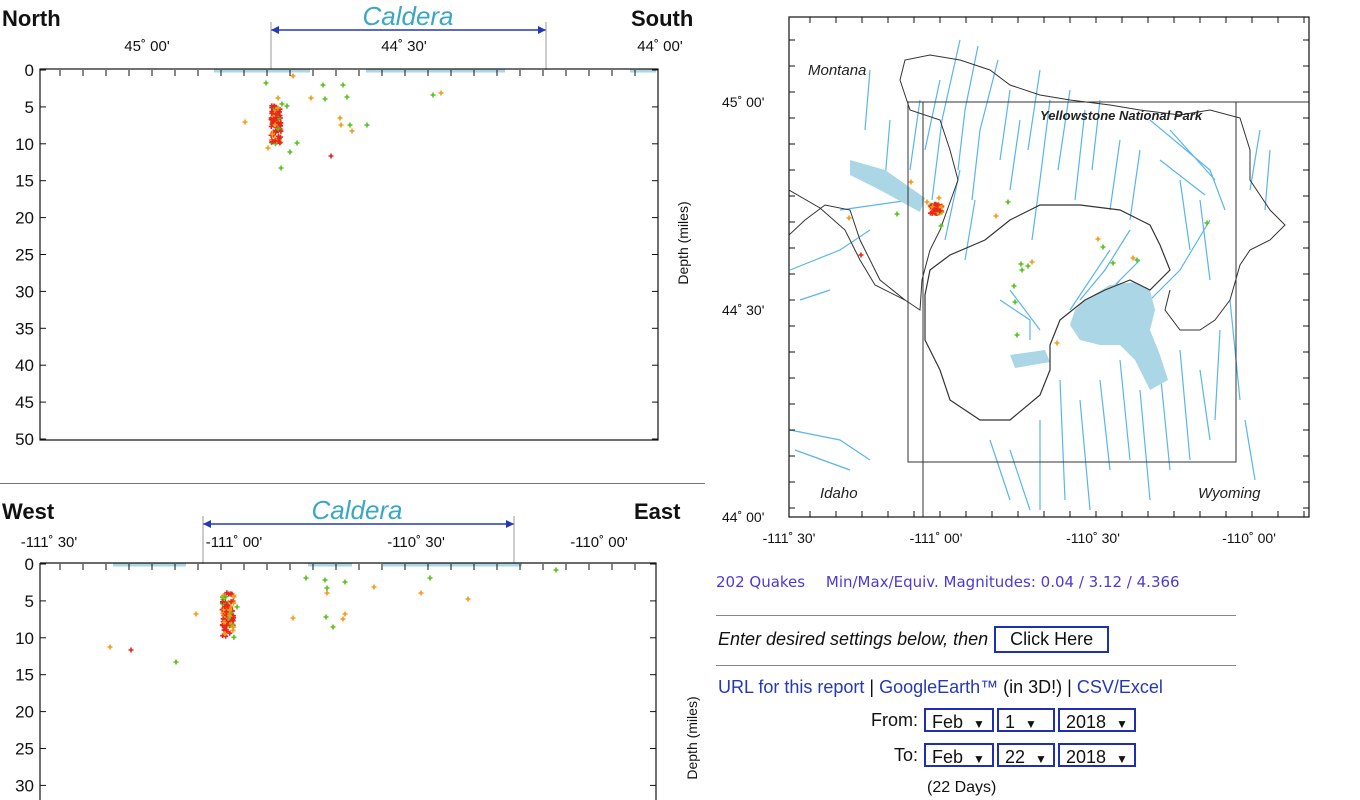 Image resolution: width=1360 pixels, height=800 pixels. What do you see at coordinates (743, 517) in the screenshot?
I see `map-lat-tick-3: 44˚ 00'` at bounding box center [743, 517].